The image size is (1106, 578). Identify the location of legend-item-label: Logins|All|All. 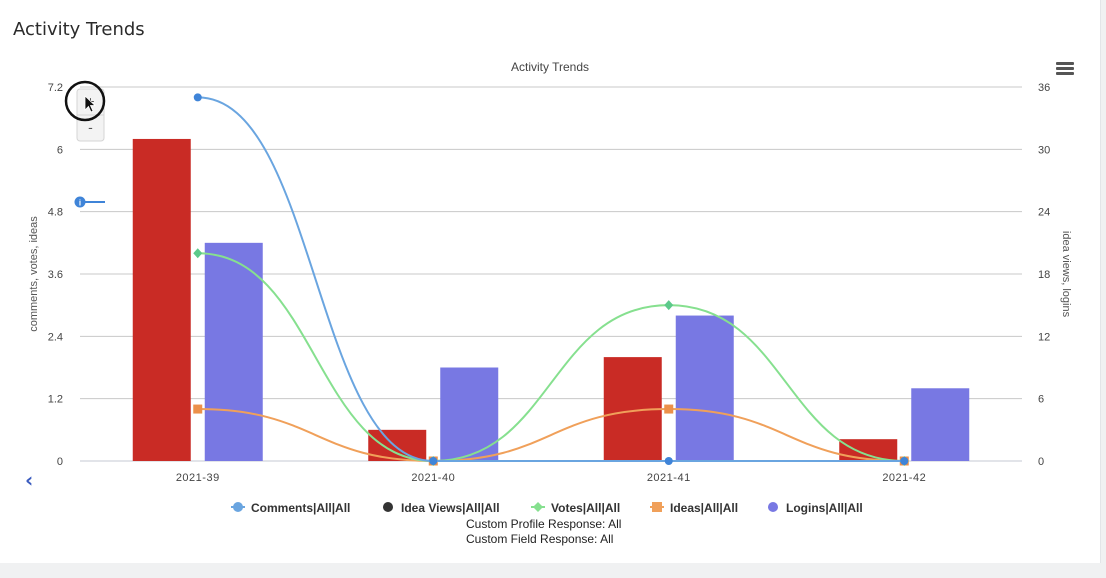
(824, 508).